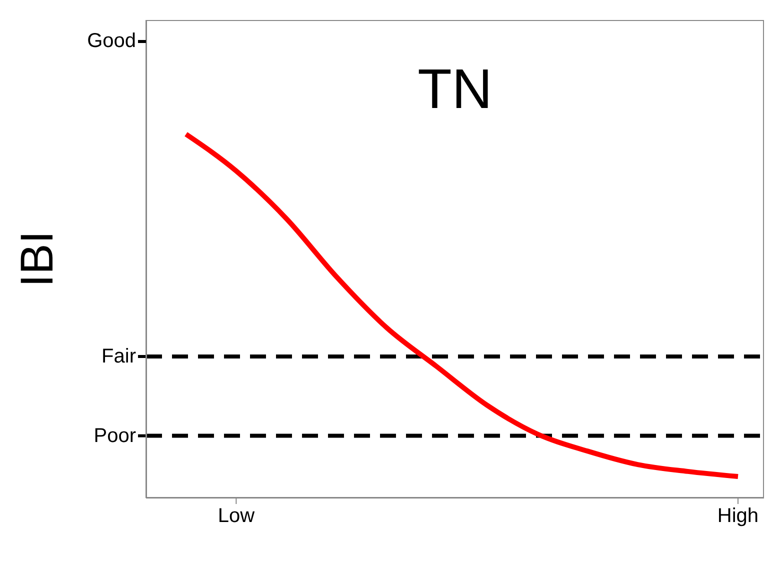 The height and width of the screenshot is (579, 769). What do you see at coordinates (237, 516) in the screenshot?
I see `x-tick-label: Low` at bounding box center [237, 516].